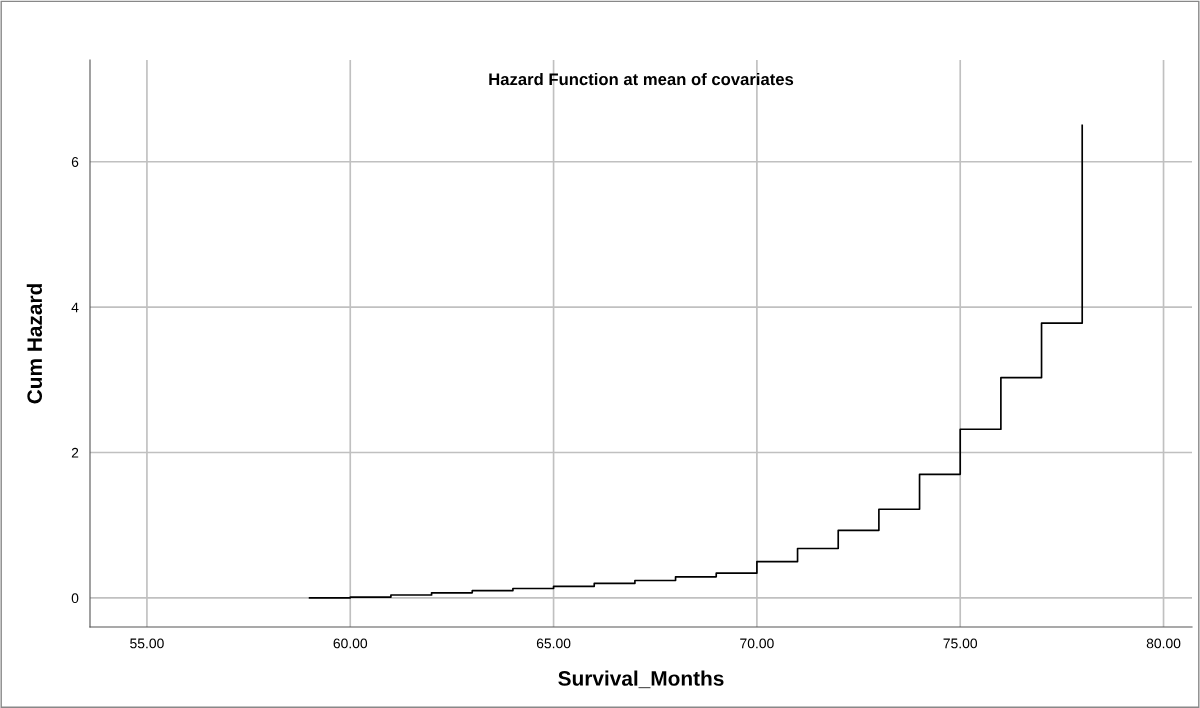 Image resolution: width=1200 pixels, height=708 pixels. Describe the element at coordinates (553, 643) in the screenshot. I see `x-tick-label: 65.00` at that location.